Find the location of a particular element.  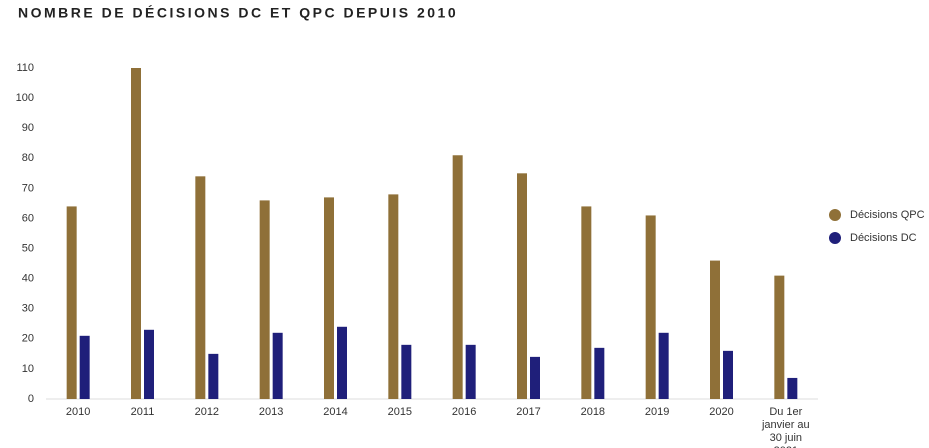

y-tick-label: 20 is located at coordinates (28, 339).